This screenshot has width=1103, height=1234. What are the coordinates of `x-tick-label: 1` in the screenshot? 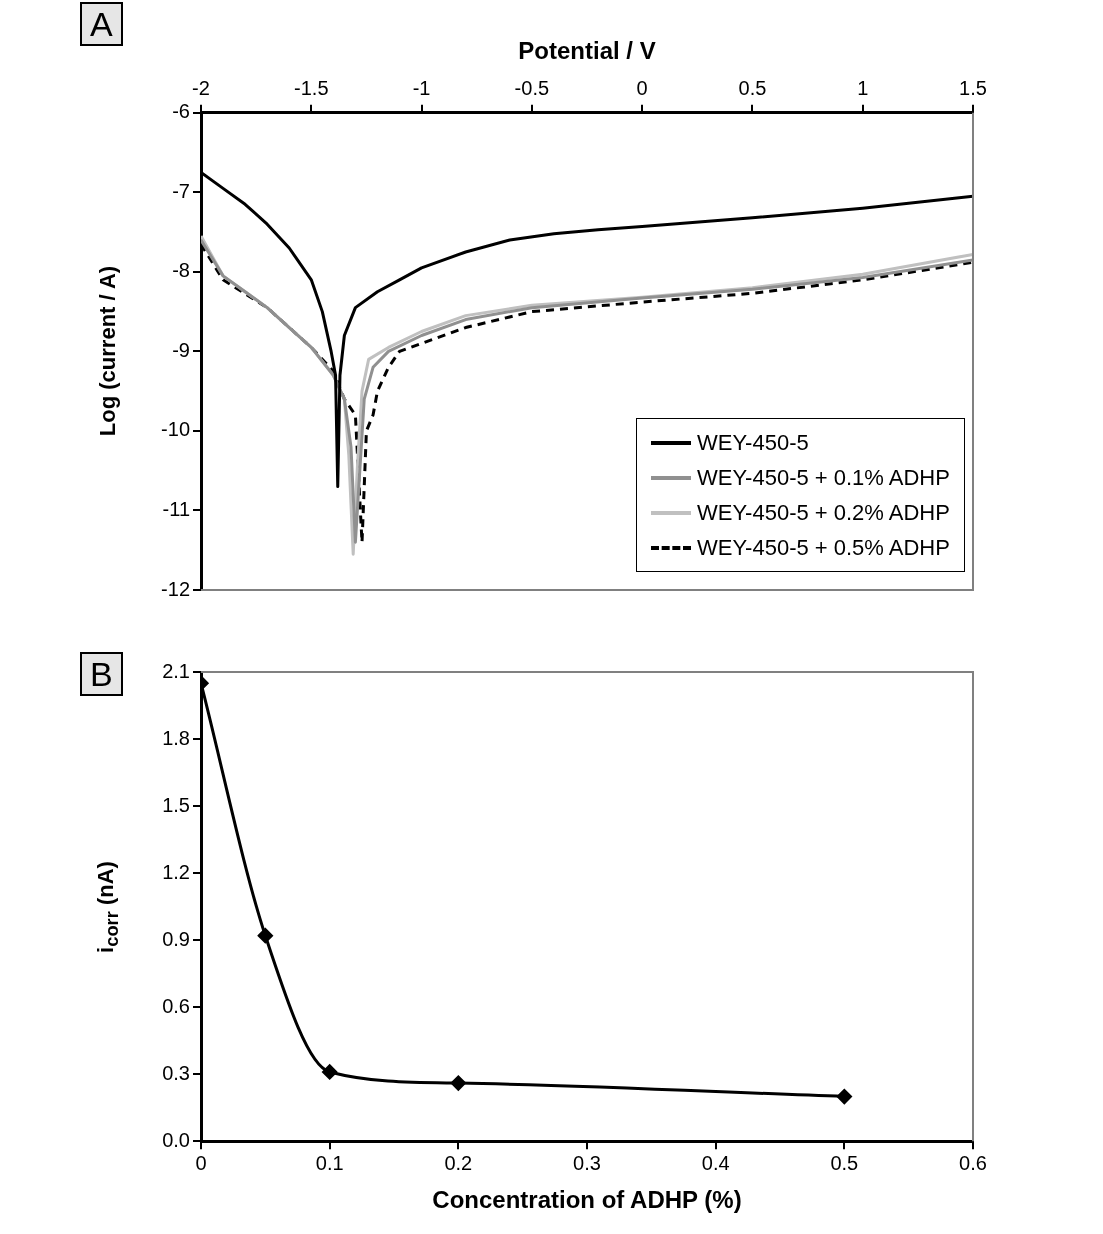 It's located at (863, 88).